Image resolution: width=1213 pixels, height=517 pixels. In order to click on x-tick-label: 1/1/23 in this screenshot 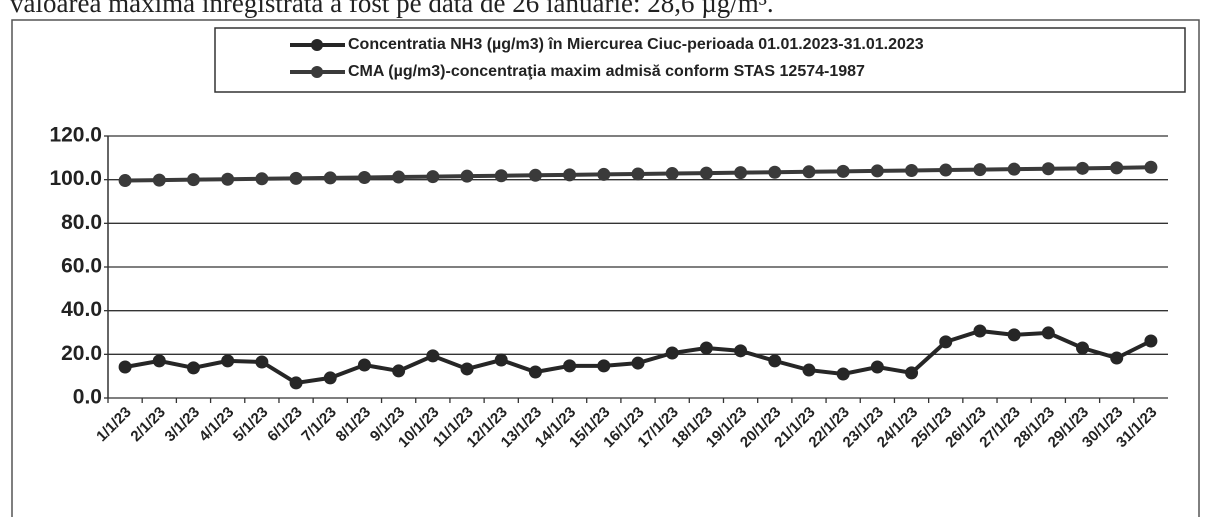, I will do `click(114, 425)`.